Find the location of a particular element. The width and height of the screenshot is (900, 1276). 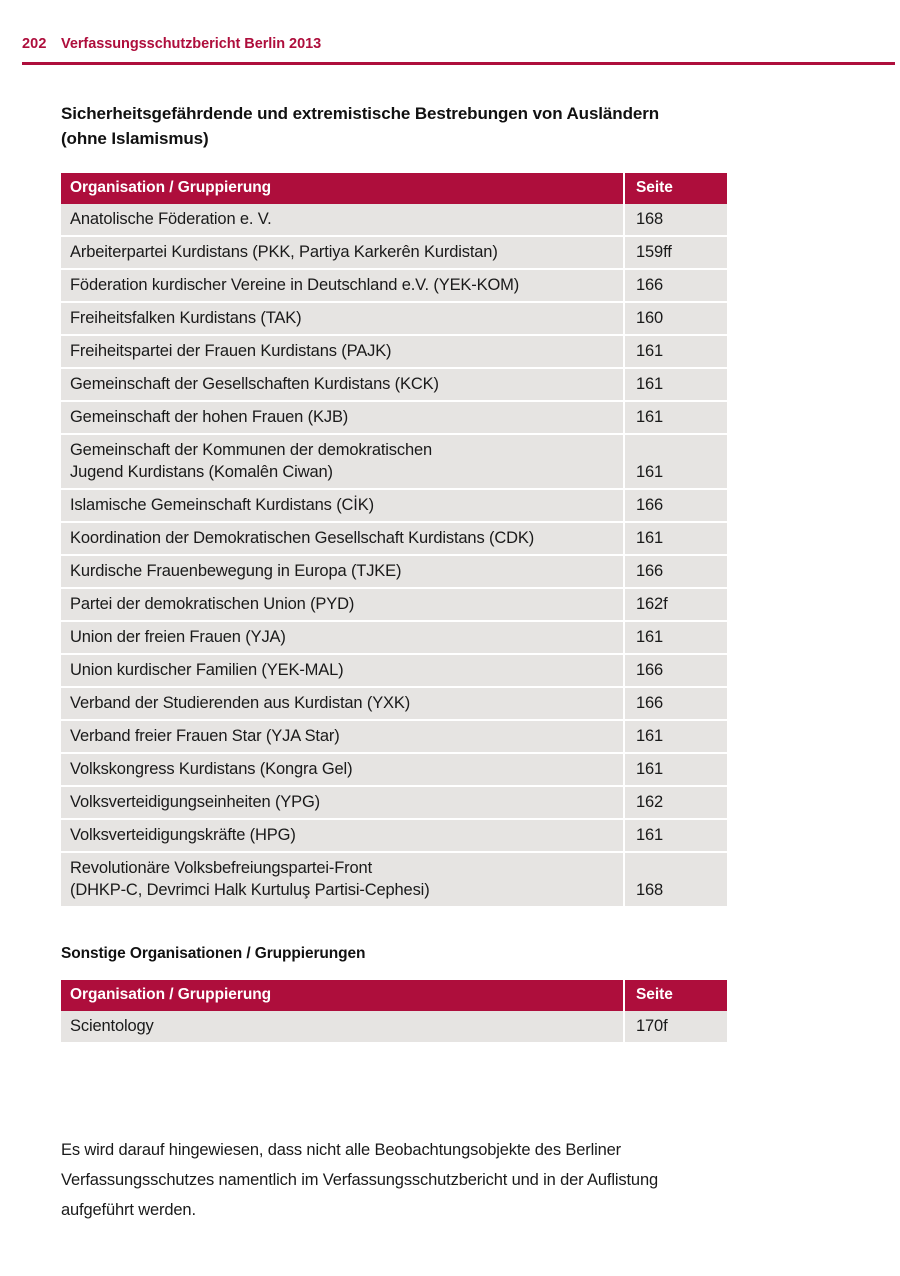

table-row: Verband freier Frauen Star (YJA Star) 161 is located at coordinates (394, 737).